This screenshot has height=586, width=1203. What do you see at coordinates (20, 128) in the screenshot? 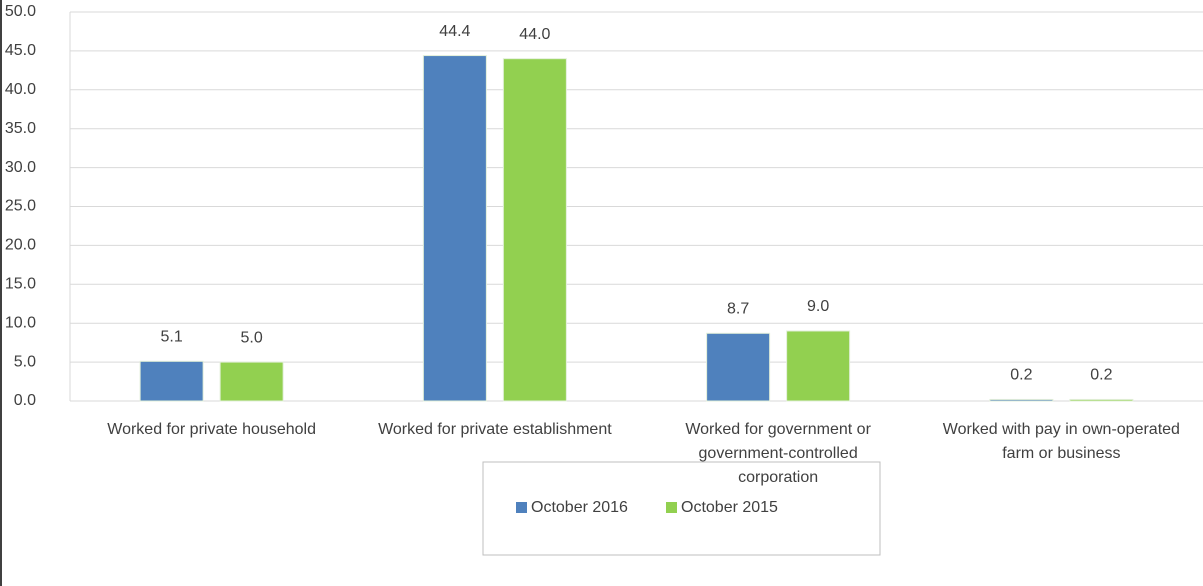
I see `y-tick-label: 35.0` at bounding box center [20, 128].